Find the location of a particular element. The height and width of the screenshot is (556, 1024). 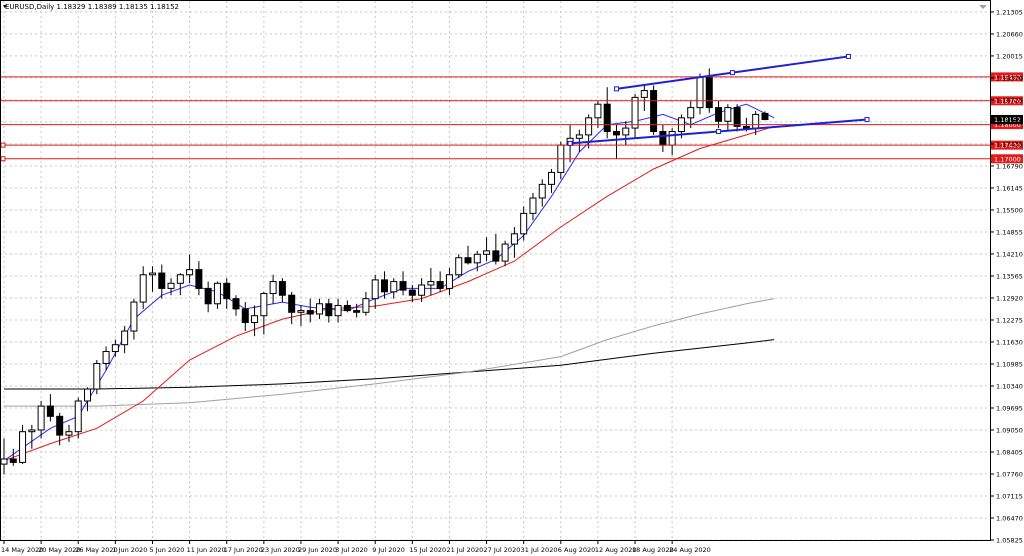

y-tick-label: 1.21305 is located at coordinates (1009, 12).